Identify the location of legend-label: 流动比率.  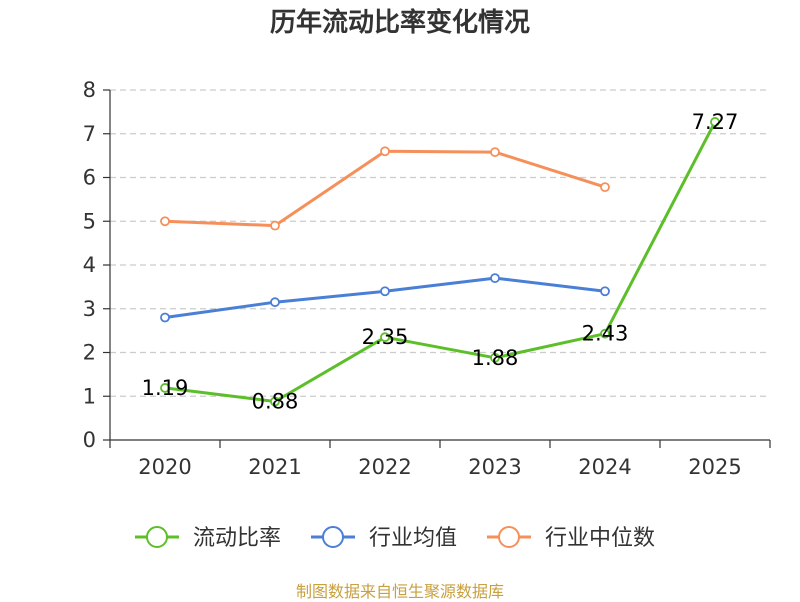
(237, 538).